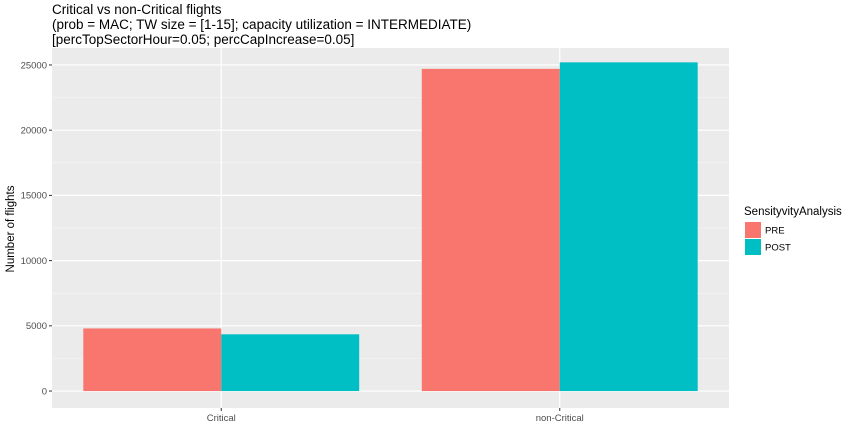 Image resolution: width=850 pixels, height=425 pixels. What do you see at coordinates (560, 418) in the screenshot?
I see `x-tick-label: non-Critical` at bounding box center [560, 418].